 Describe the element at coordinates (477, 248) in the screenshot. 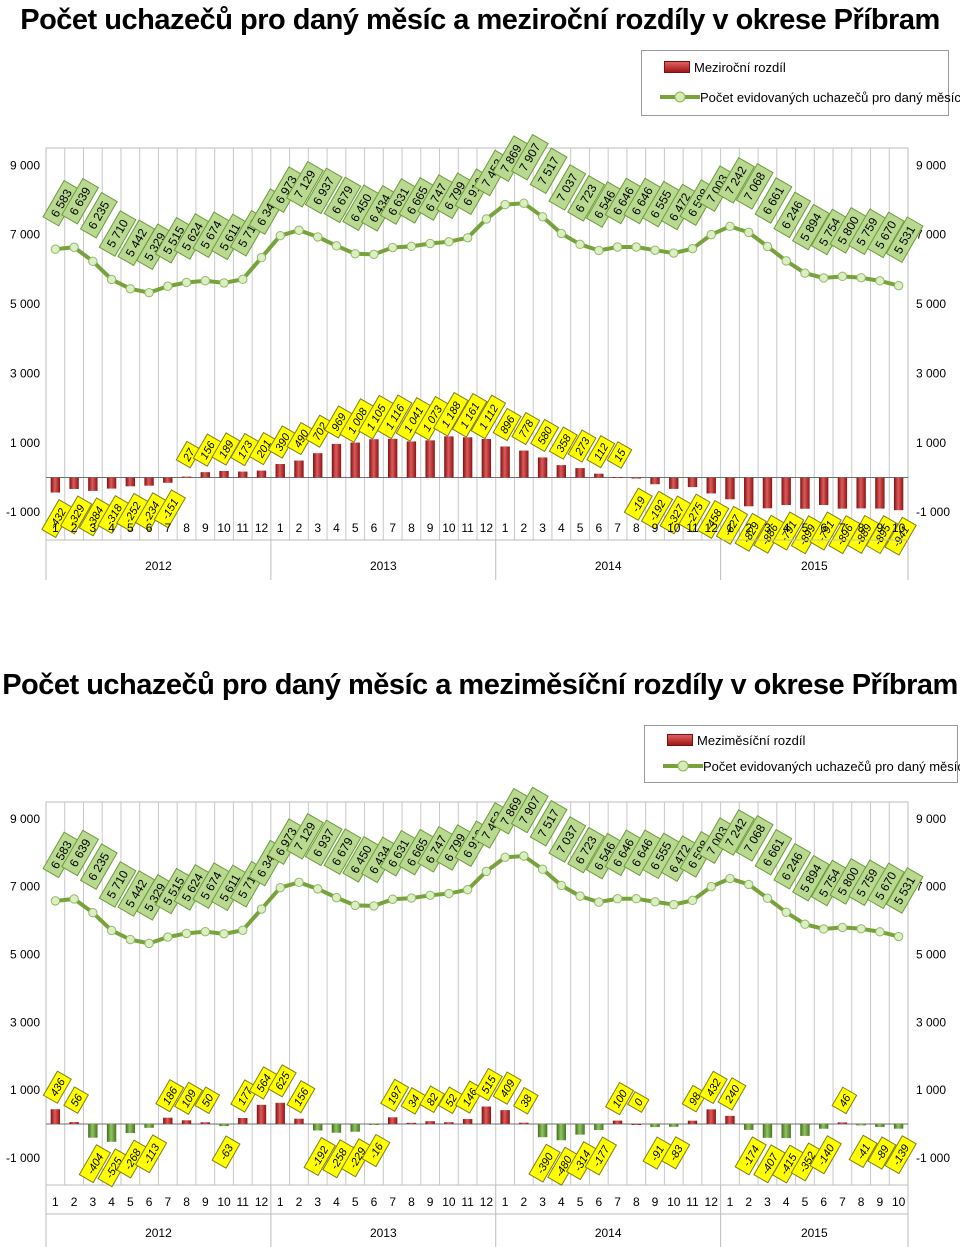

I see `series-line` at that location.